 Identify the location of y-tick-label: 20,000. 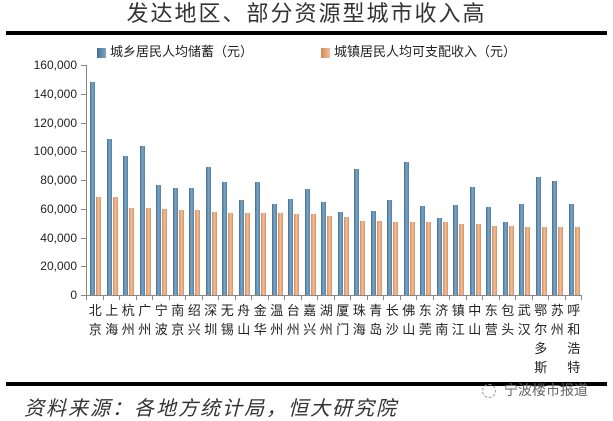
(58, 266).